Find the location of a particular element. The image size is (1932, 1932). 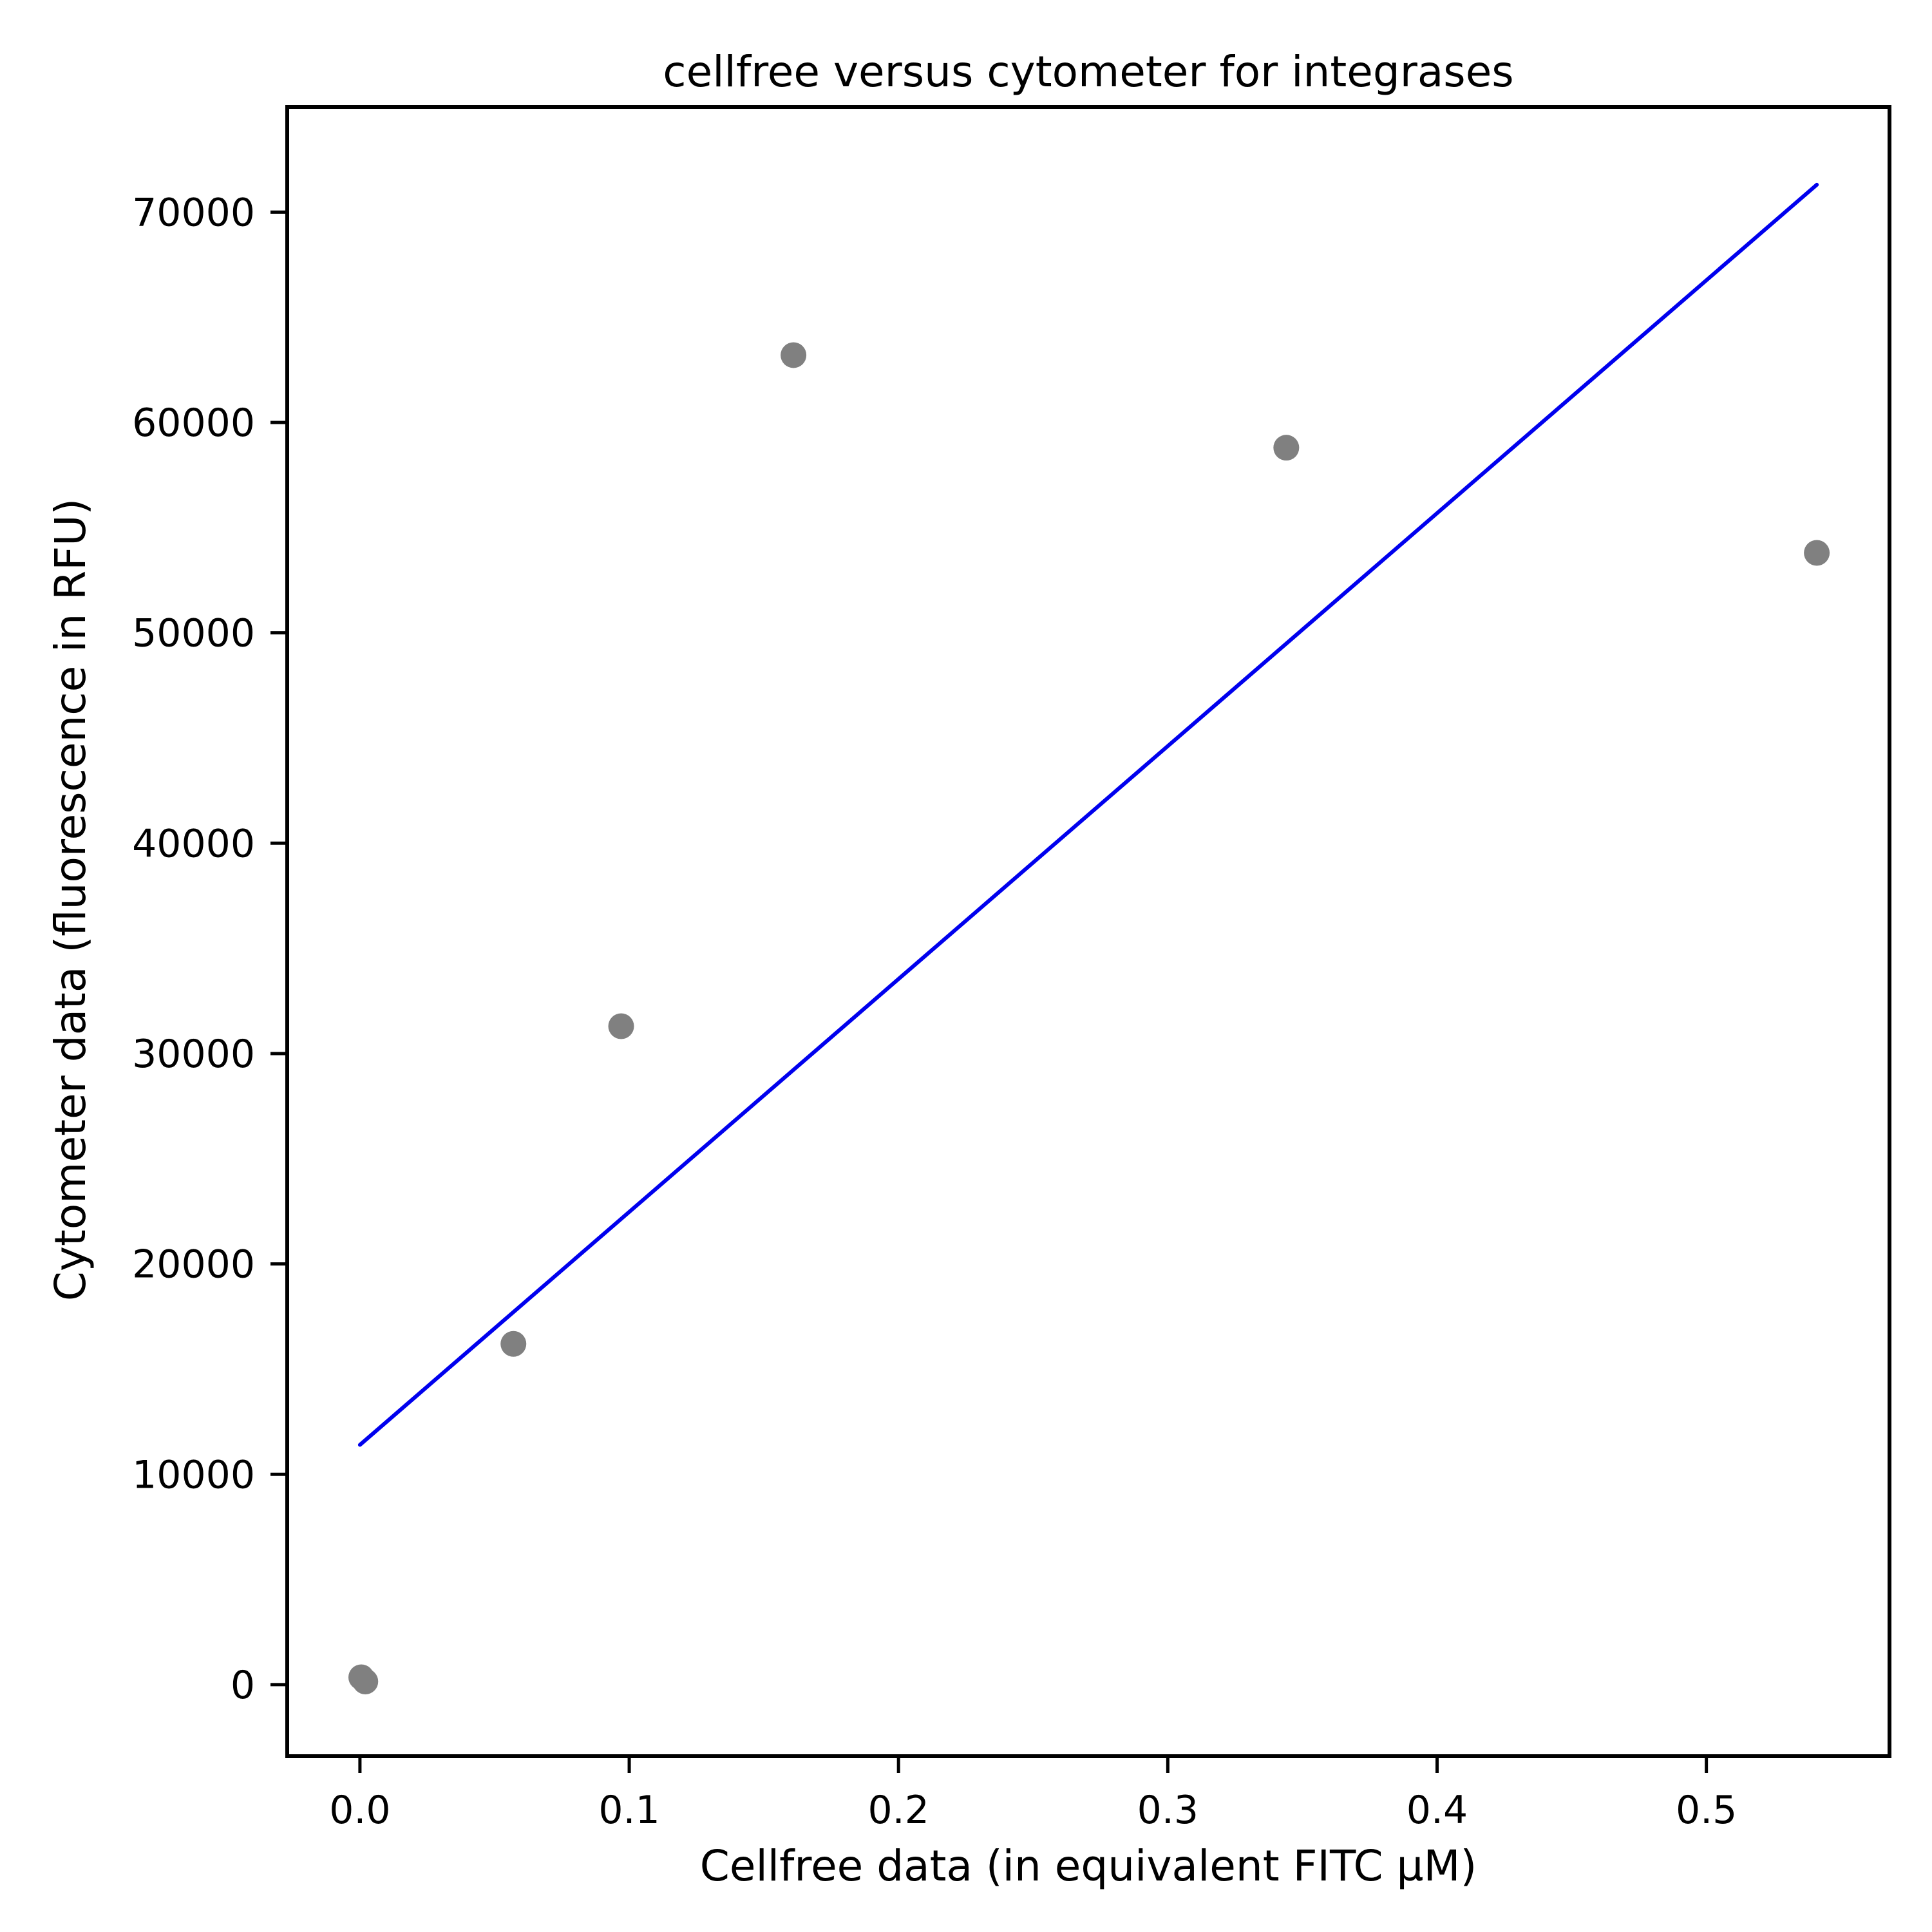

y-tick-label: 70000 is located at coordinates (193, 213).